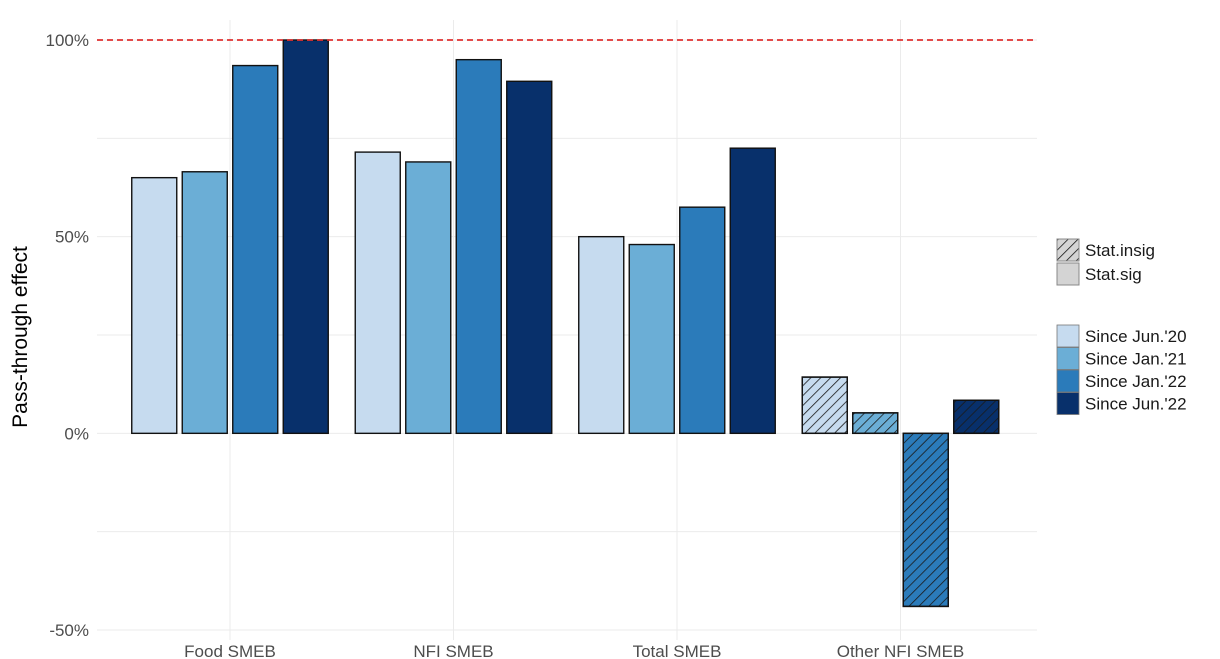  I want to click on y-tick-label: 0%, so click(76, 433).